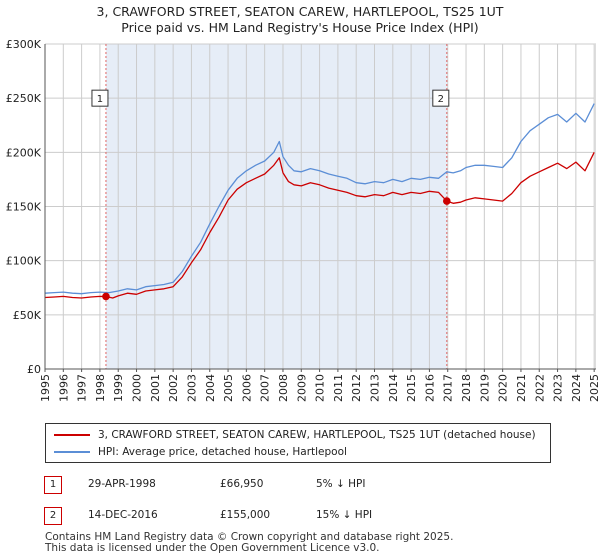 This screenshot has height=560, width=600. Describe the element at coordinates (448, 388) in the screenshot. I see `x-tick-label: 2017` at that location.